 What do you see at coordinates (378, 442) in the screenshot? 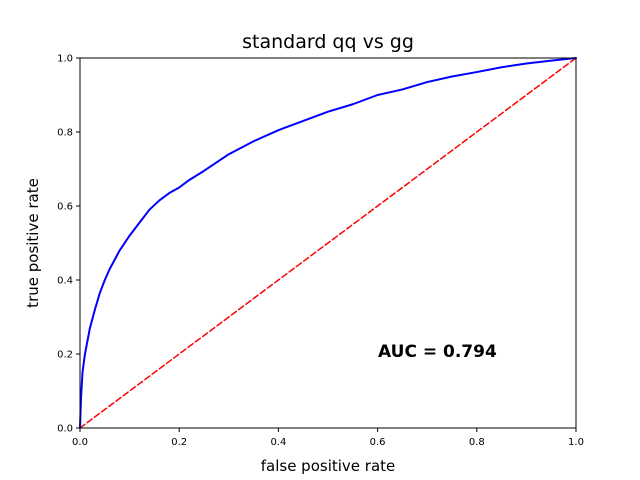
I see `x-tick-label: 0.6` at bounding box center [378, 442].